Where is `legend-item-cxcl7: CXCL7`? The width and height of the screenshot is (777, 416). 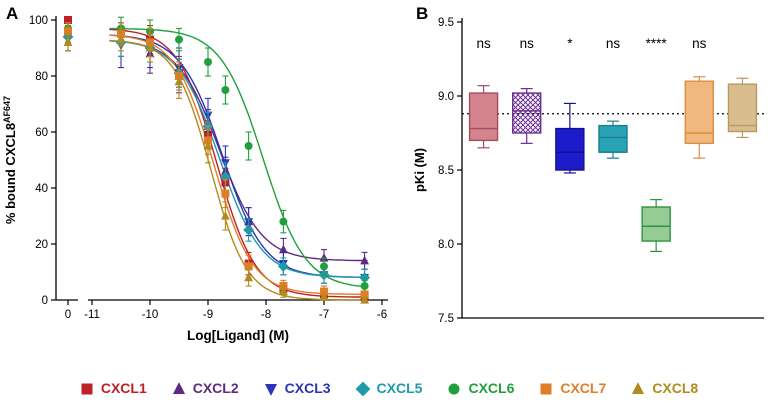 legend-item-cxcl7: CXCL7 is located at coordinates (572, 388).